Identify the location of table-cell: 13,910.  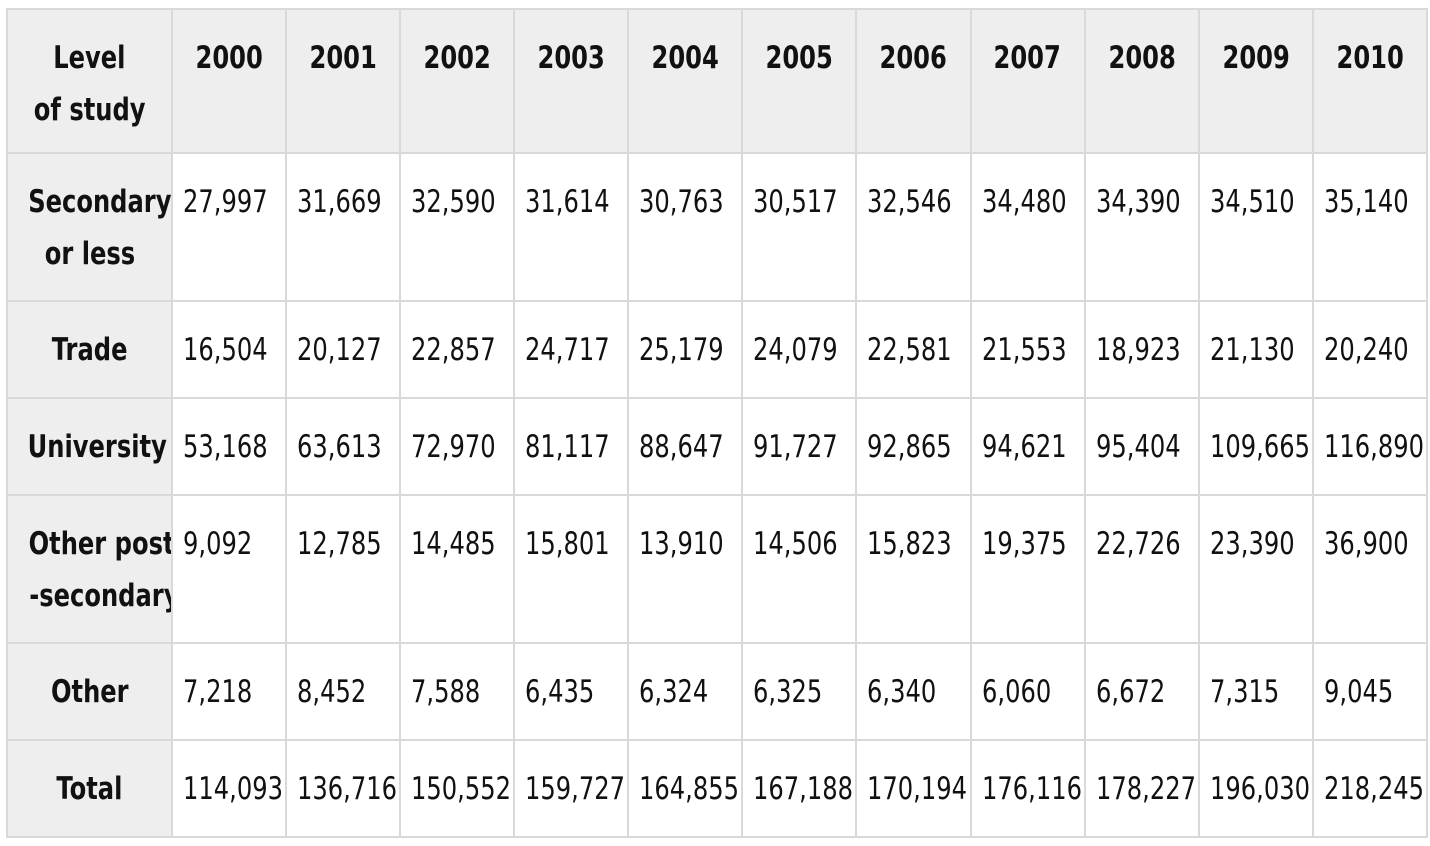
(685, 569).